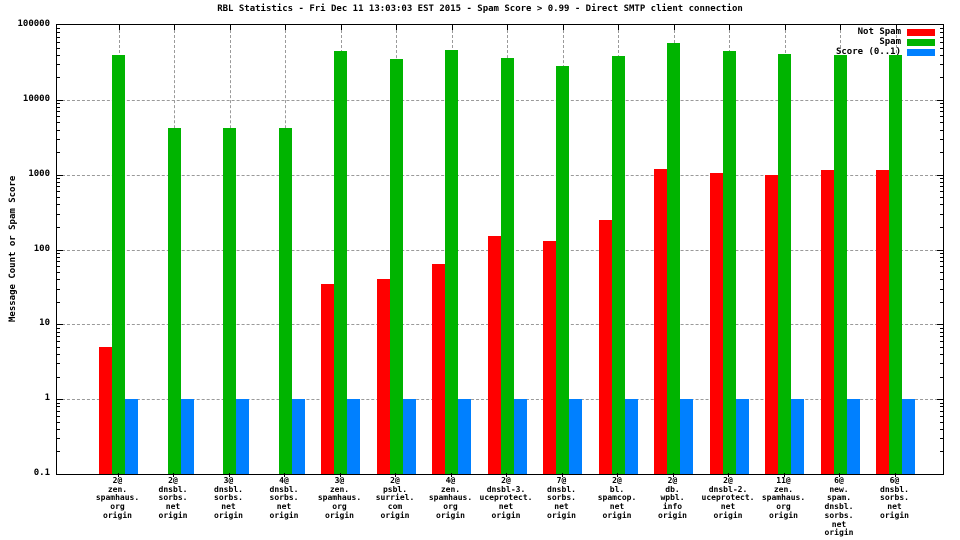 The width and height of the screenshot is (960, 540). Describe the element at coordinates (890, 42) in the screenshot. I see `legend-label: Spam` at that location.